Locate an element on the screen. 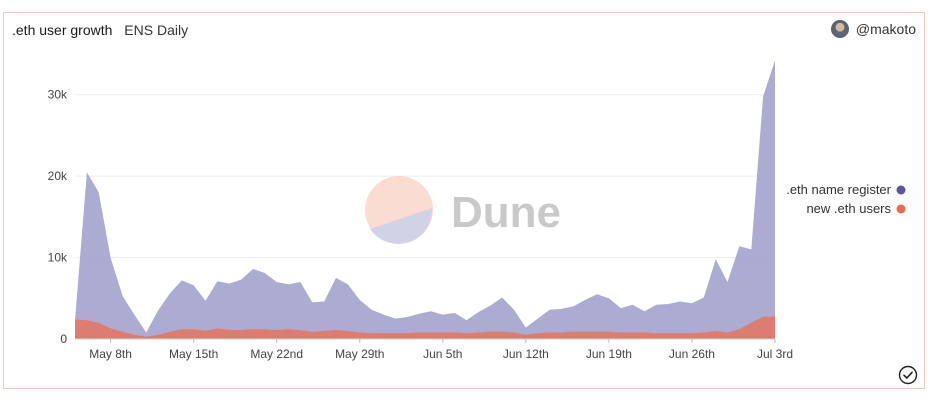 This screenshot has width=940, height=400. author-username: @makoto is located at coordinates (885, 29).